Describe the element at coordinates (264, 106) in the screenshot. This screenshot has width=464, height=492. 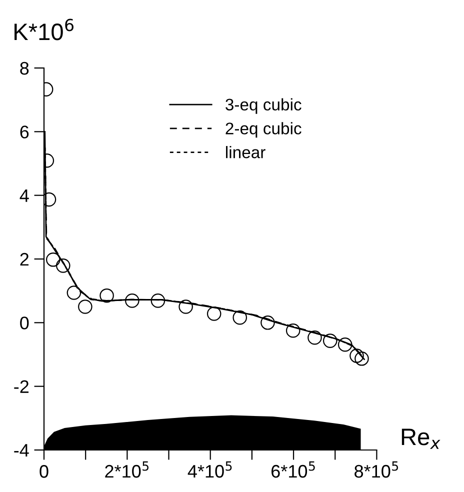
I see `legend-label: 3-eq cubic` at that location.